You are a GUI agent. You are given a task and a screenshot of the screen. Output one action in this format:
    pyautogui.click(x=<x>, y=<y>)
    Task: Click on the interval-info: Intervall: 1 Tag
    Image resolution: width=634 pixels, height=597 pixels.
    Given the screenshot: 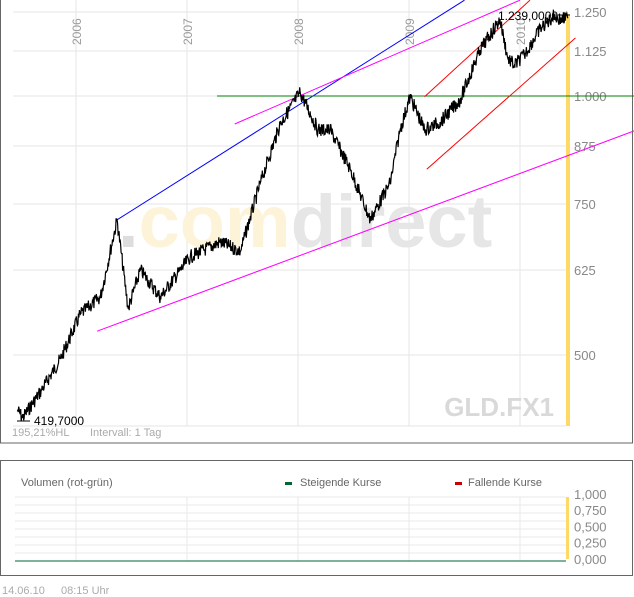 What is the action you would take?
    pyautogui.click(x=125, y=433)
    